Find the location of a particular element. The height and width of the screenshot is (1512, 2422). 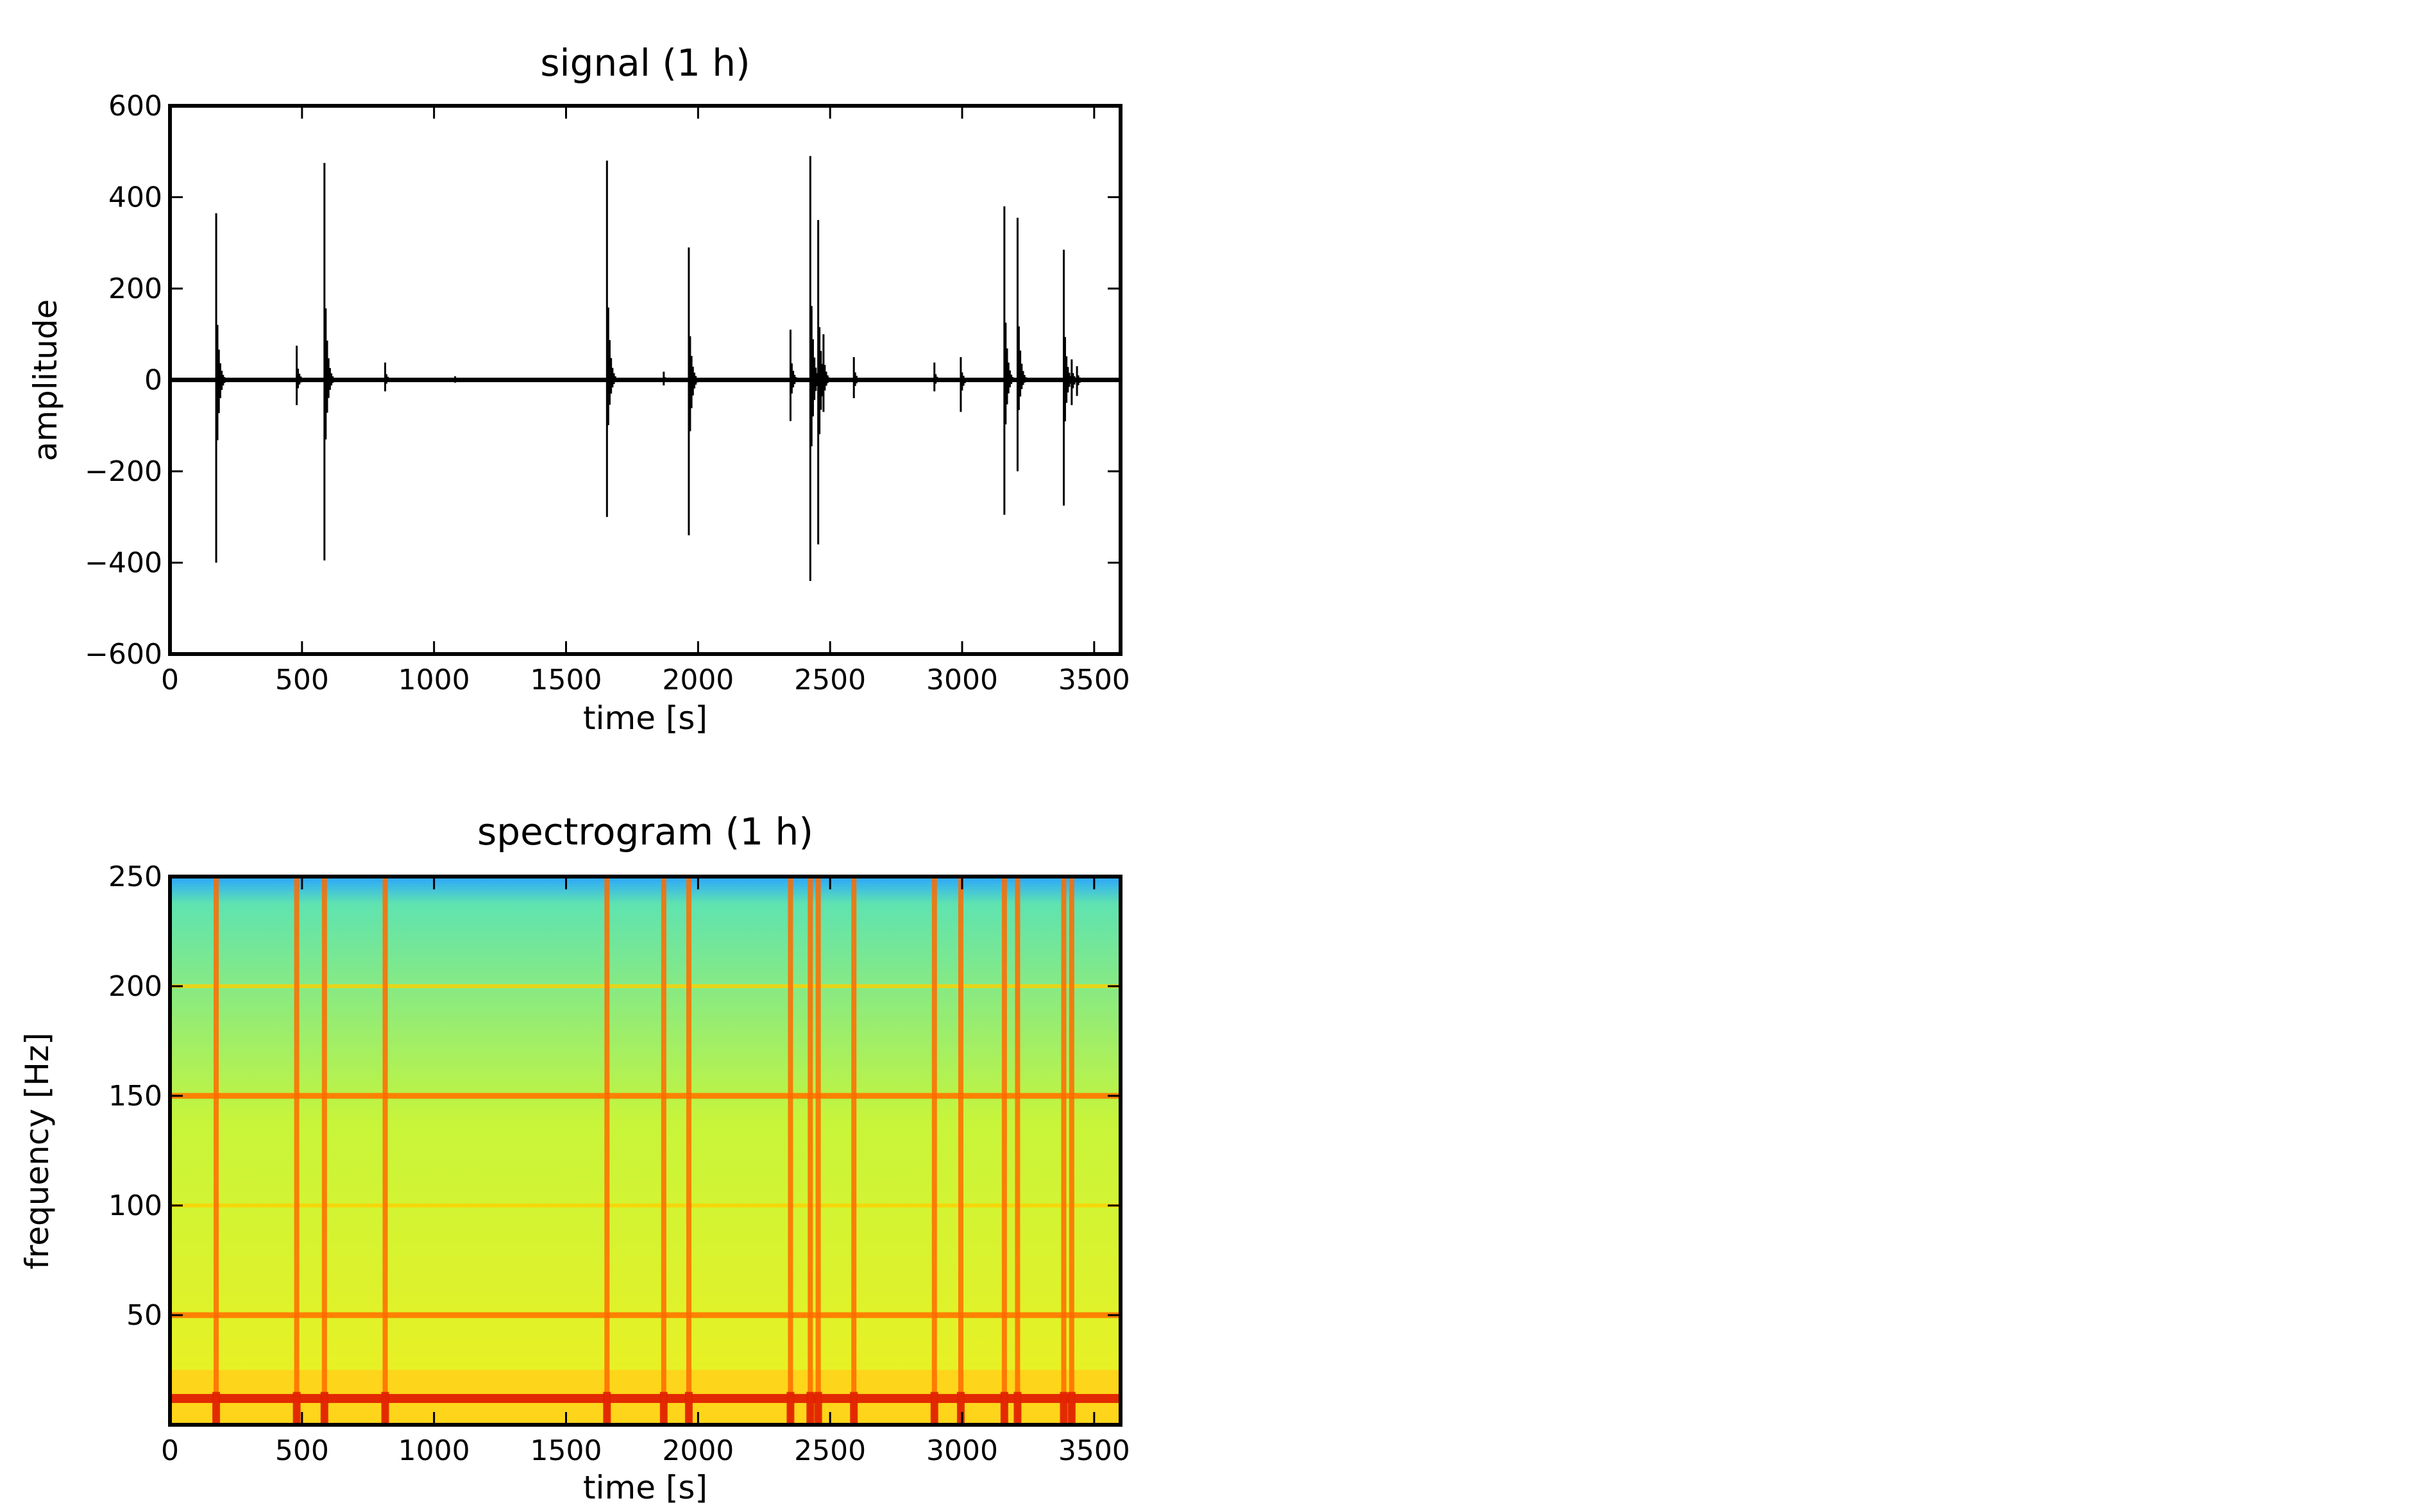

spectrogram-x-tick-label: 2000 is located at coordinates (698, 1450).